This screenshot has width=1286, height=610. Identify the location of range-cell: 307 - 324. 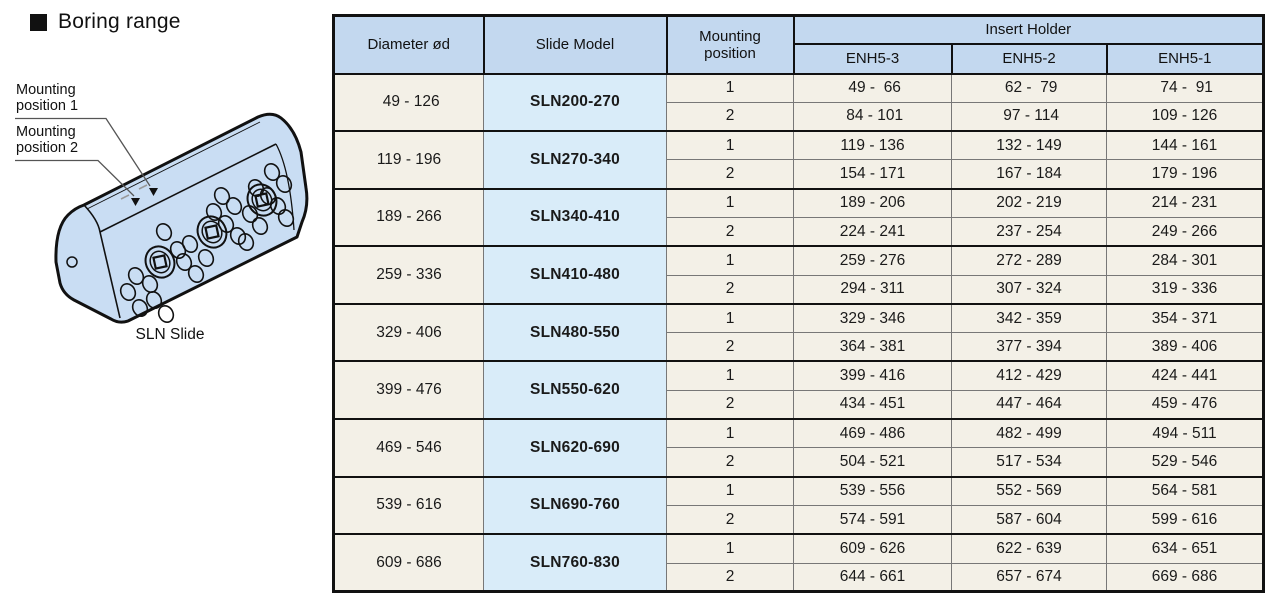
(1029, 289).